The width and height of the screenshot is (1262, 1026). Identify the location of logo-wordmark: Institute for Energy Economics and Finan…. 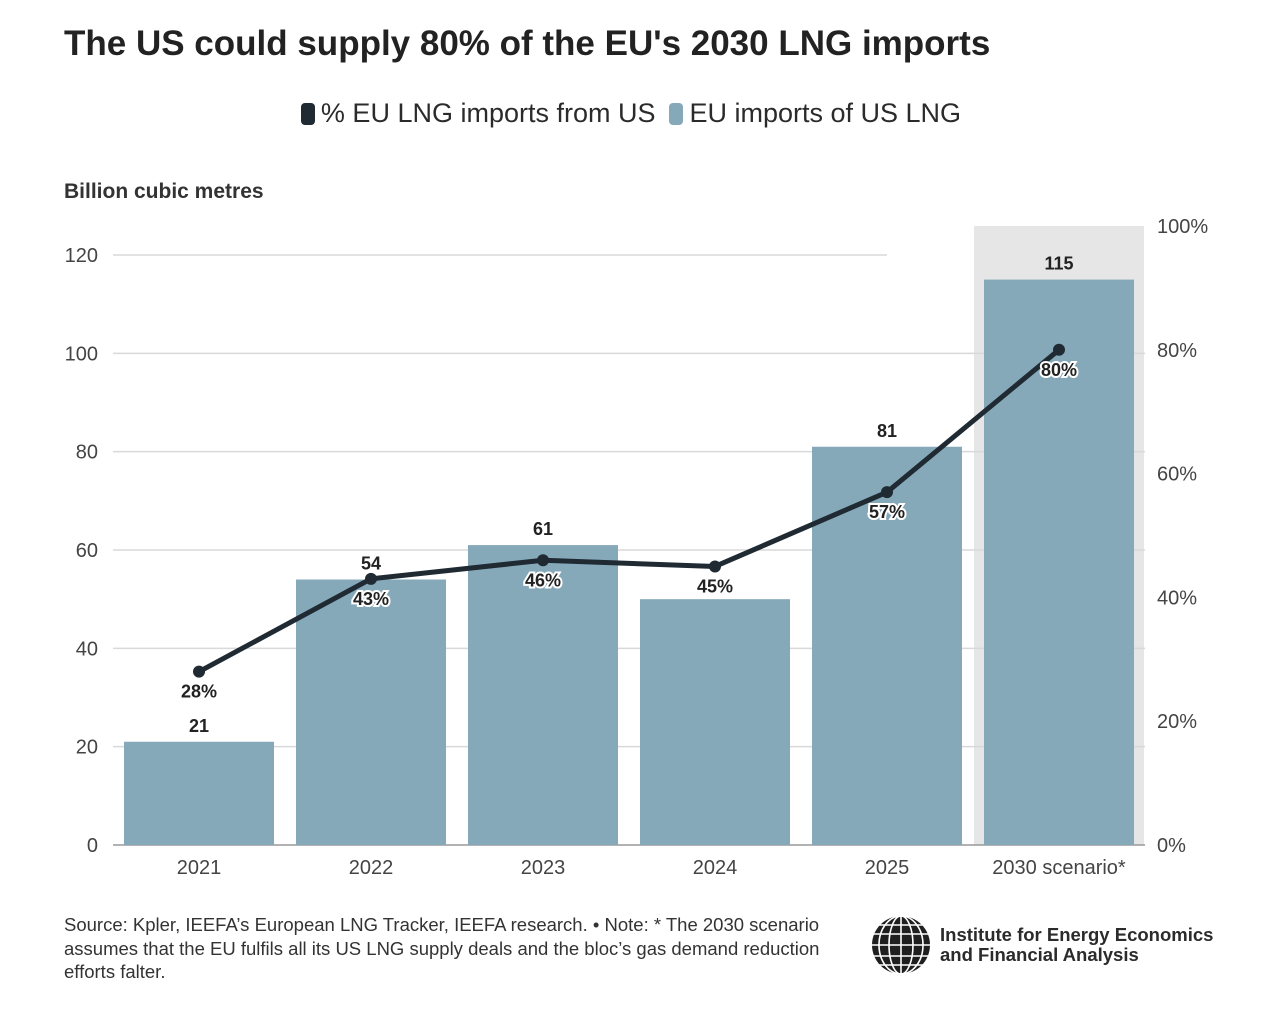
(1076, 945).